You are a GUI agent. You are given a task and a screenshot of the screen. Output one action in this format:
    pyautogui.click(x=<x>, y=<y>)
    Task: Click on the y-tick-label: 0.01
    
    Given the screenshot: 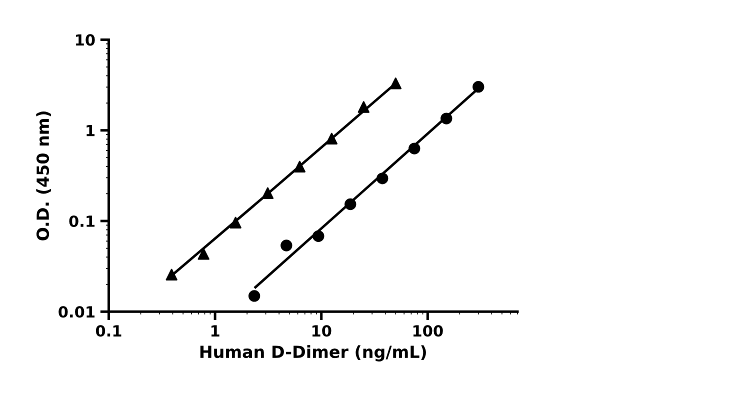 What is the action you would take?
    pyautogui.click(x=76, y=312)
    